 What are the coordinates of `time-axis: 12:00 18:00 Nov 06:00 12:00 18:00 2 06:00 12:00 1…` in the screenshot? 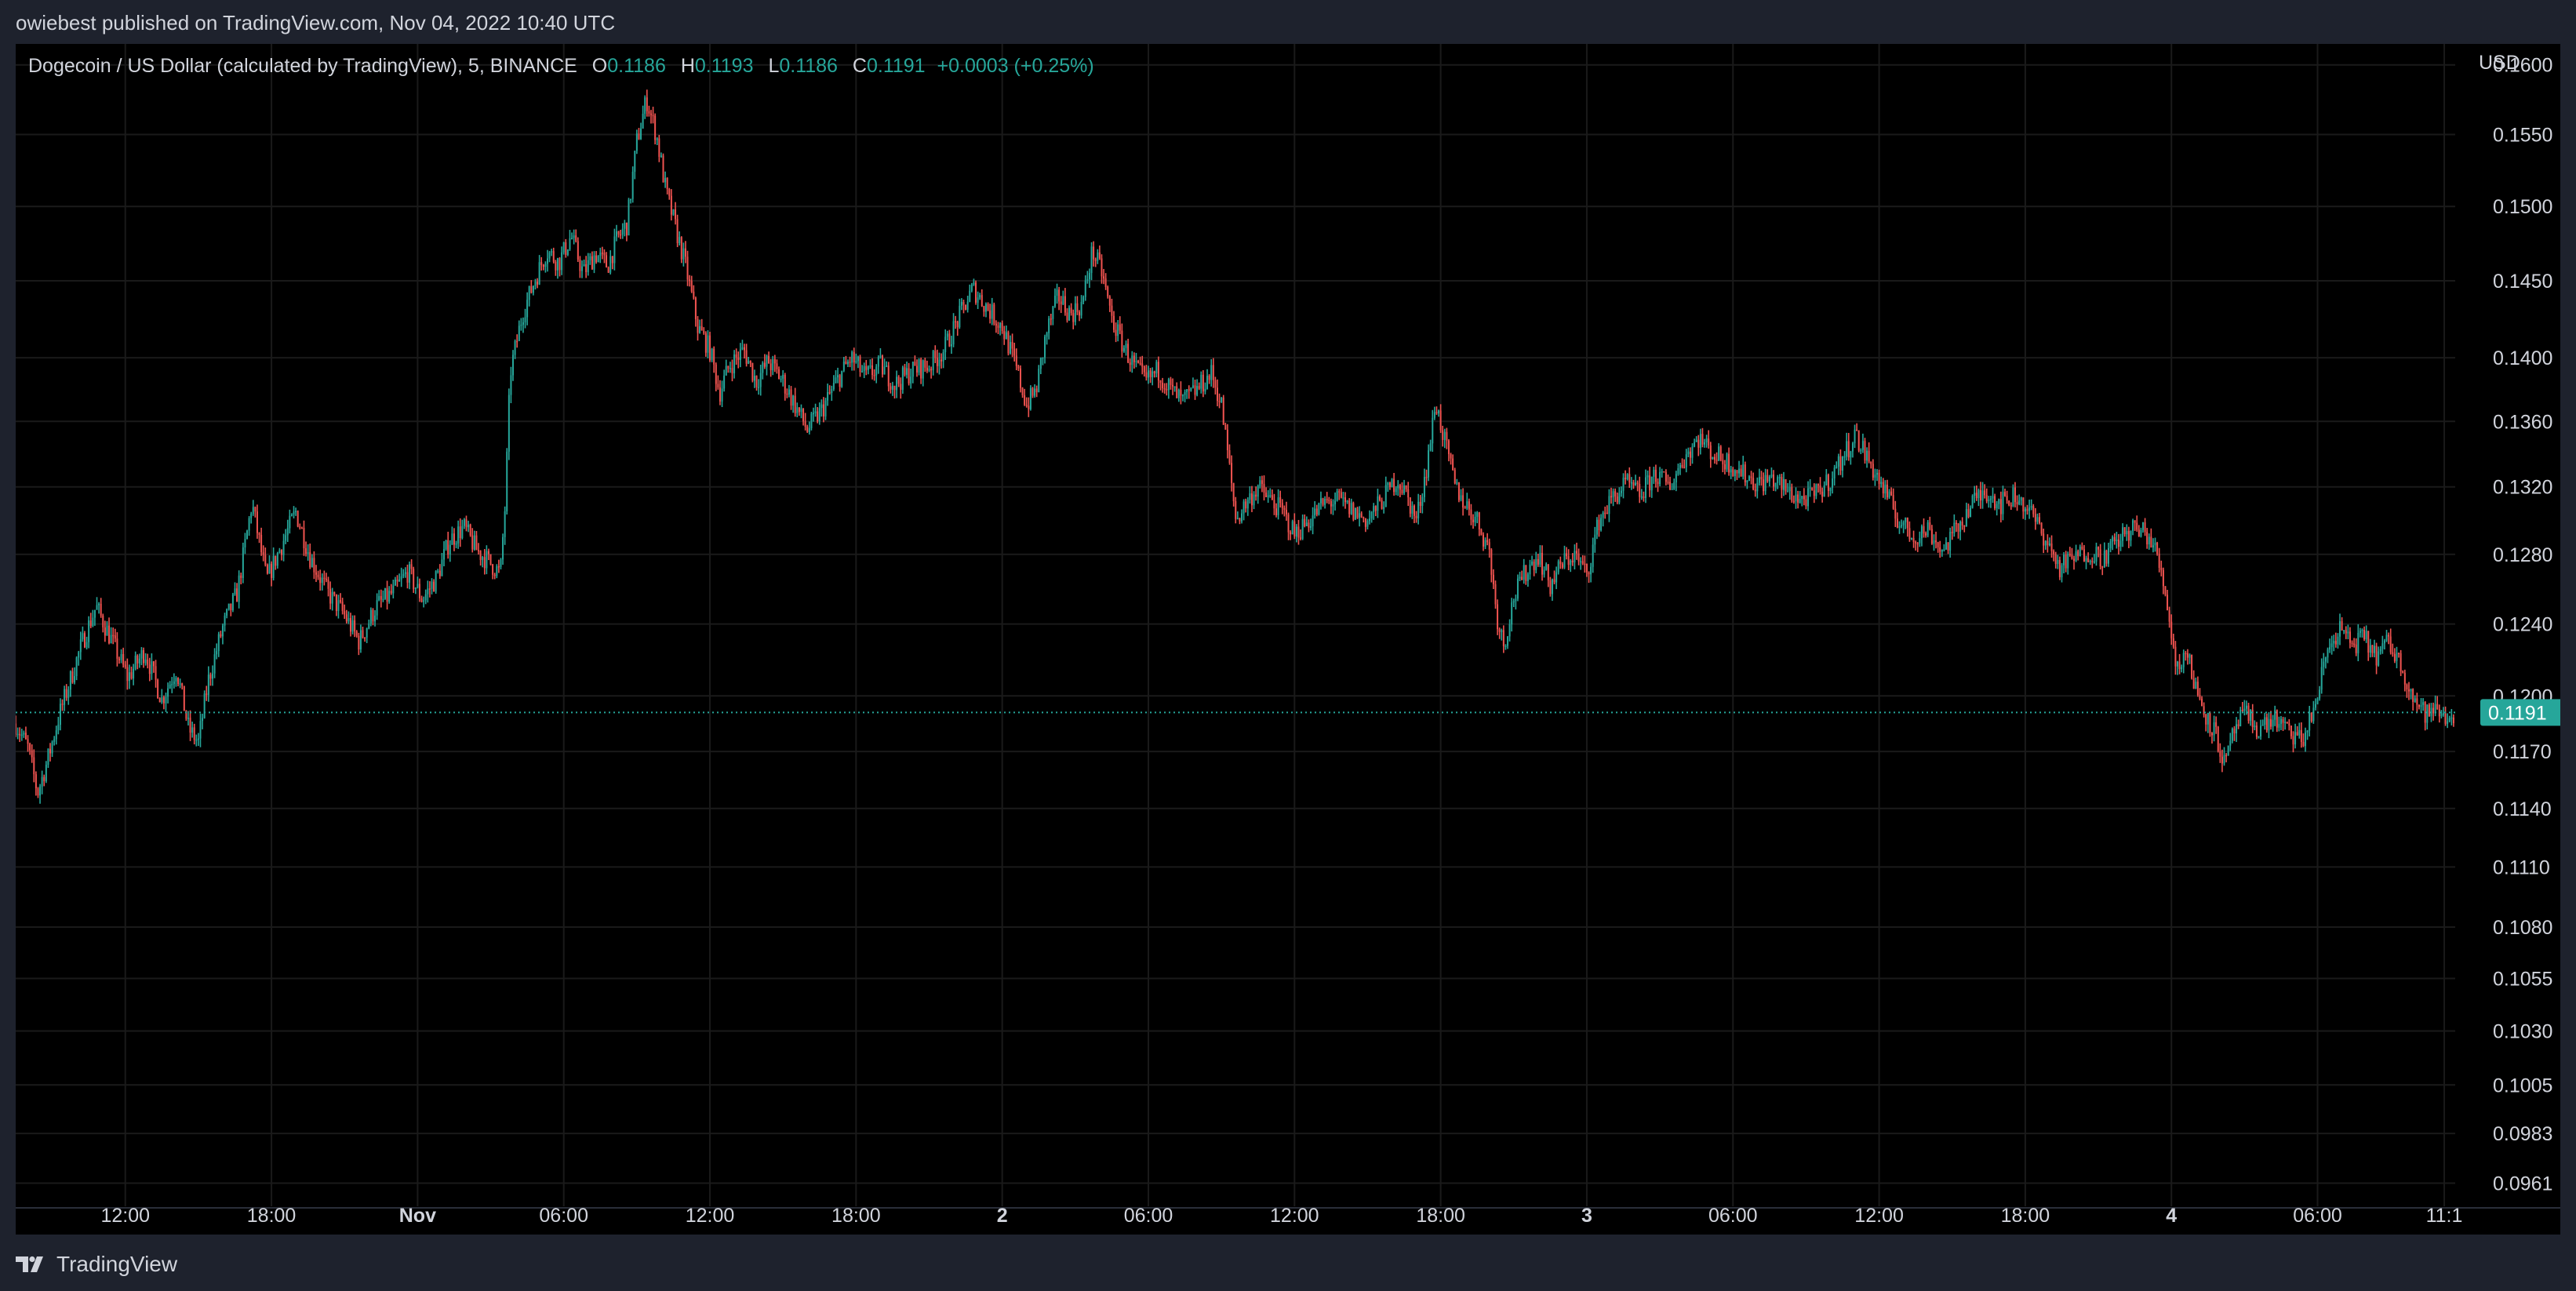 It's located at (1281, 1216).